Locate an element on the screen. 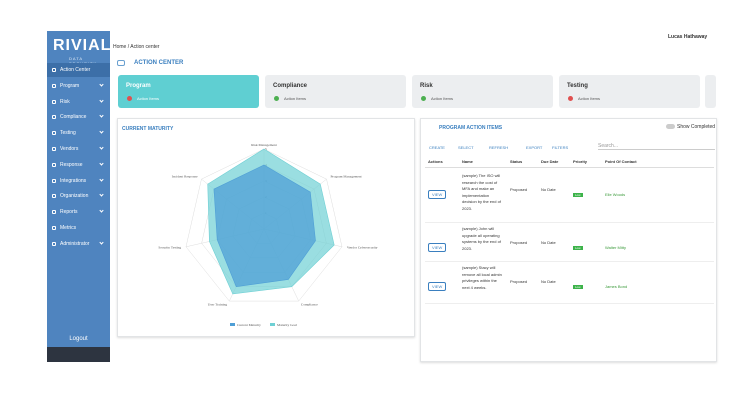  card-title: Compliance is located at coordinates (290, 86).